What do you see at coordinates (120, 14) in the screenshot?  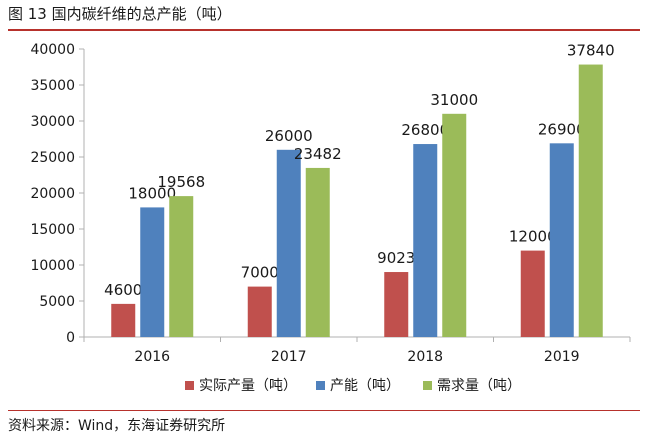 I see `chart-title: 图 13 国内碳纤维的总产能（吨）` at bounding box center [120, 14].